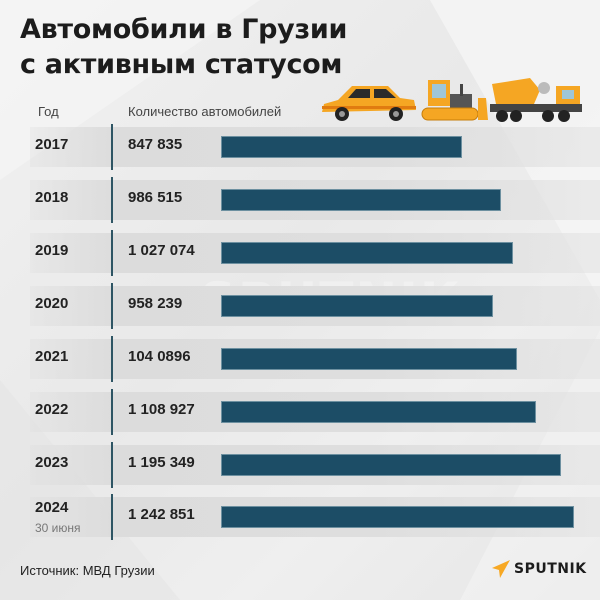  Describe the element at coordinates (161, 462) in the screenshot. I see `value-label: 1 195 349` at that location.